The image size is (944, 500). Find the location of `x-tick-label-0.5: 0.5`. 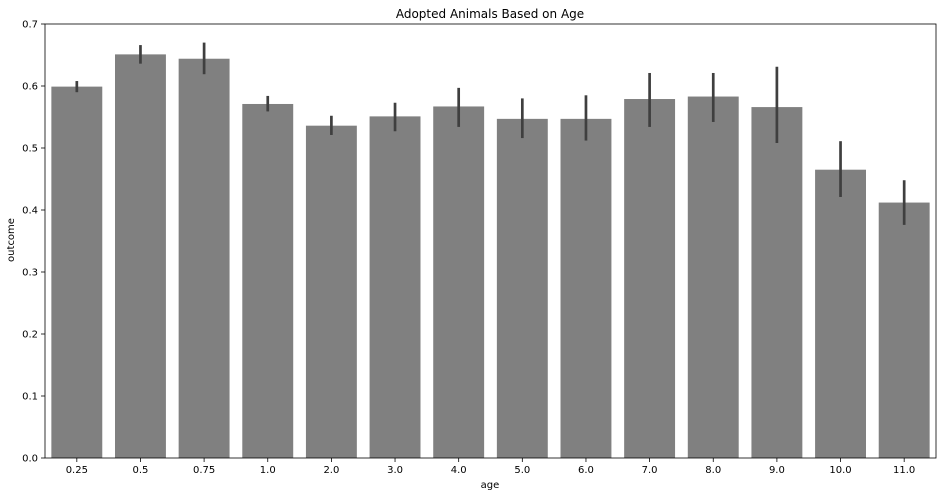

x-tick-label-0.5: 0.5 is located at coordinates (141, 470).